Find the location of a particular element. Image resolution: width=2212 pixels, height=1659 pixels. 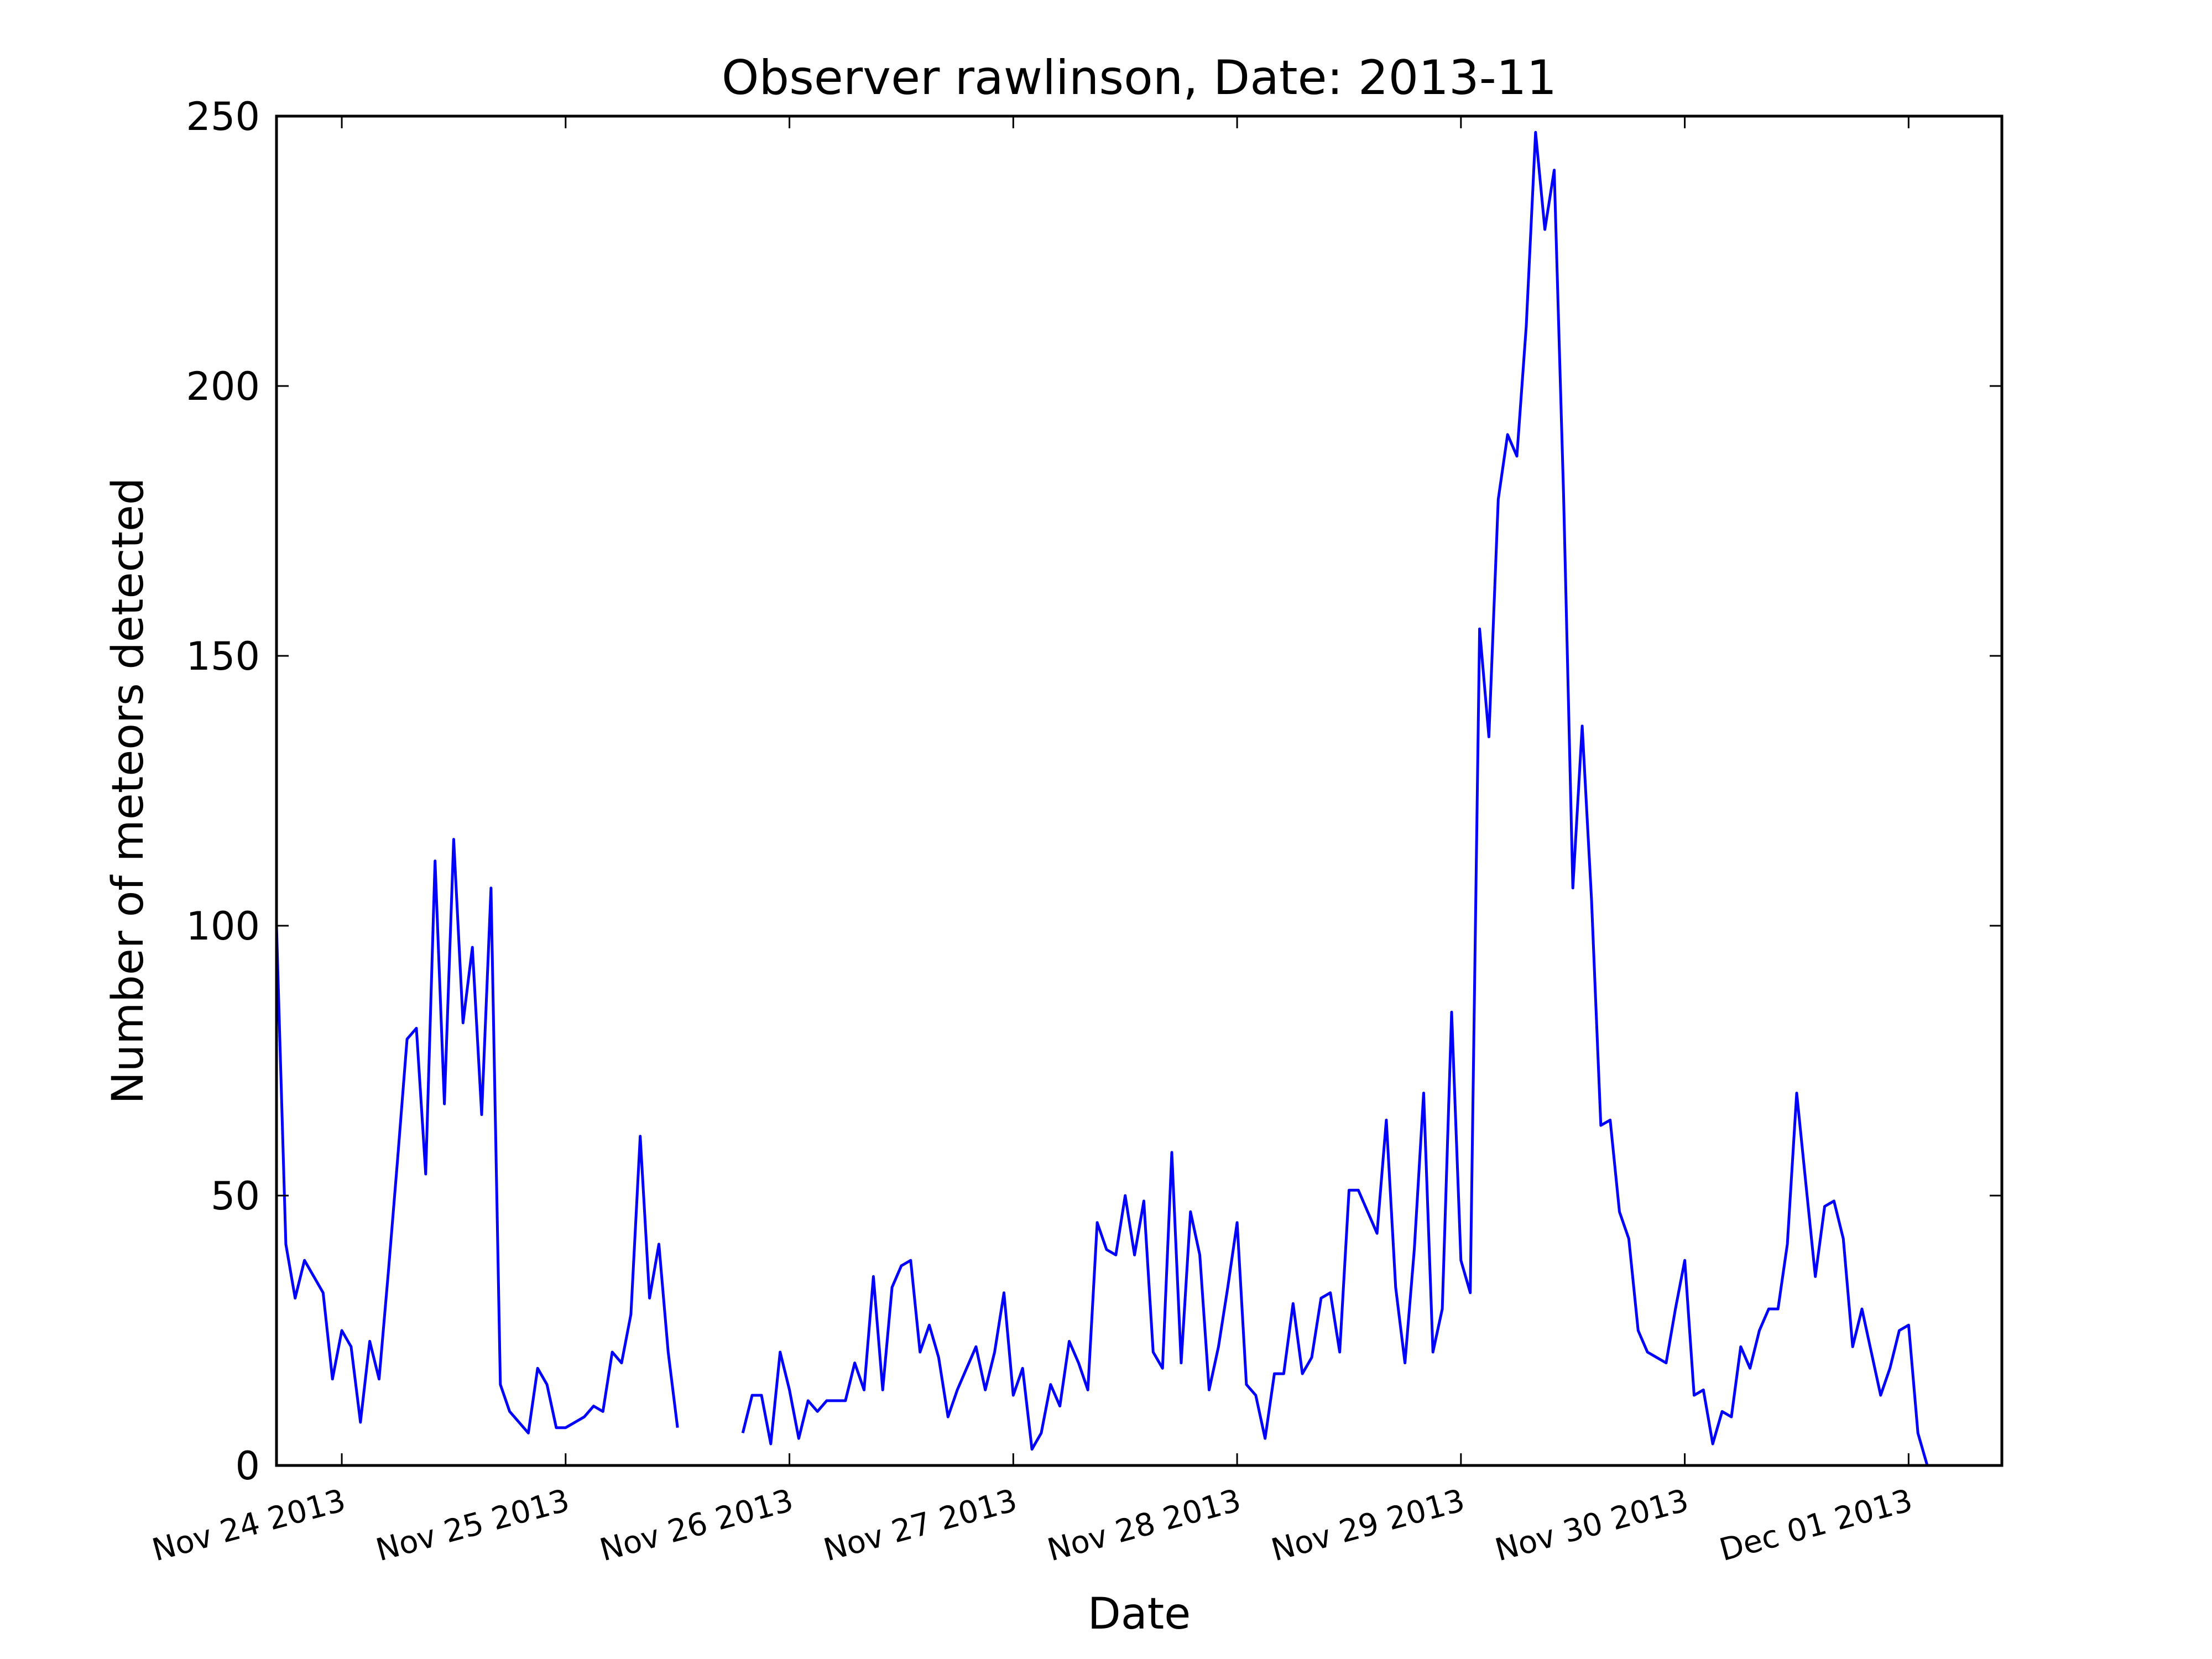

y-tick-label: 250 is located at coordinates (223, 117).